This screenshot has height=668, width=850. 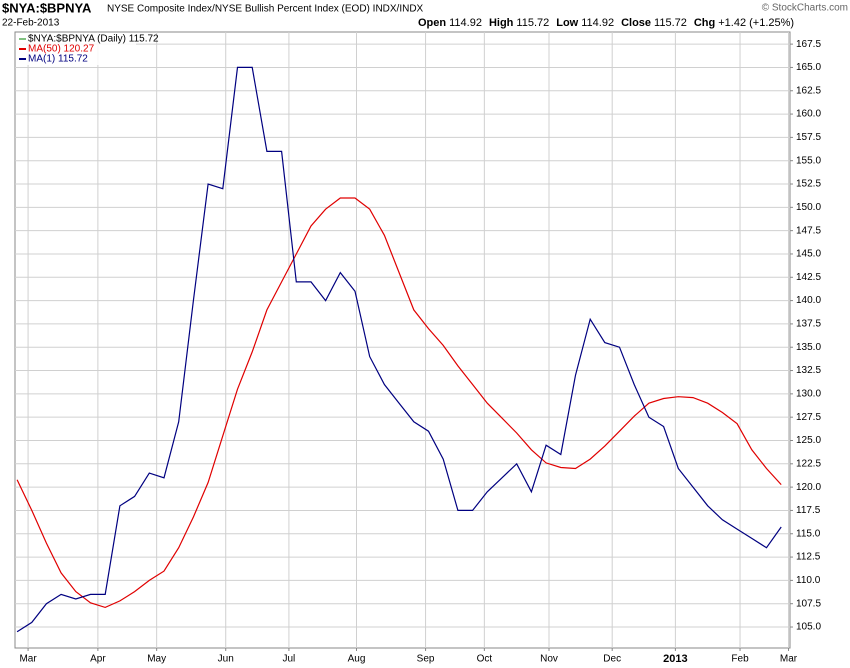 I want to click on y-tick-label: 132.5, so click(x=808, y=370).